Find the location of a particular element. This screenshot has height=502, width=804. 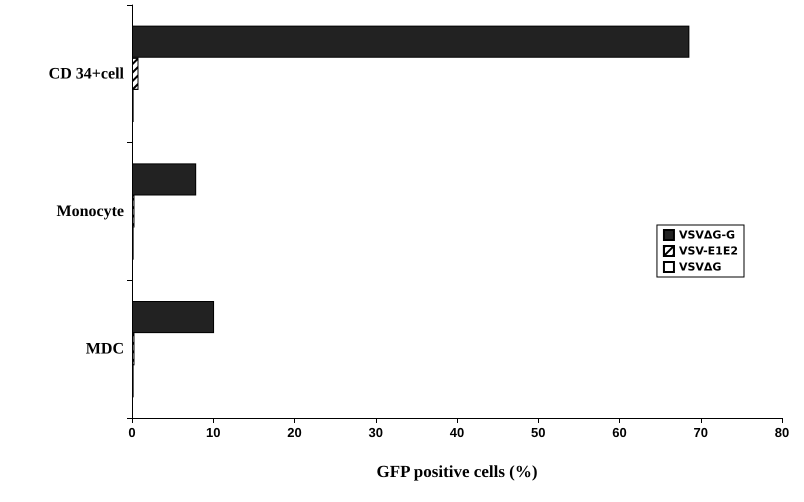

x-tick-label: 10 is located at coordinates (213, 432).